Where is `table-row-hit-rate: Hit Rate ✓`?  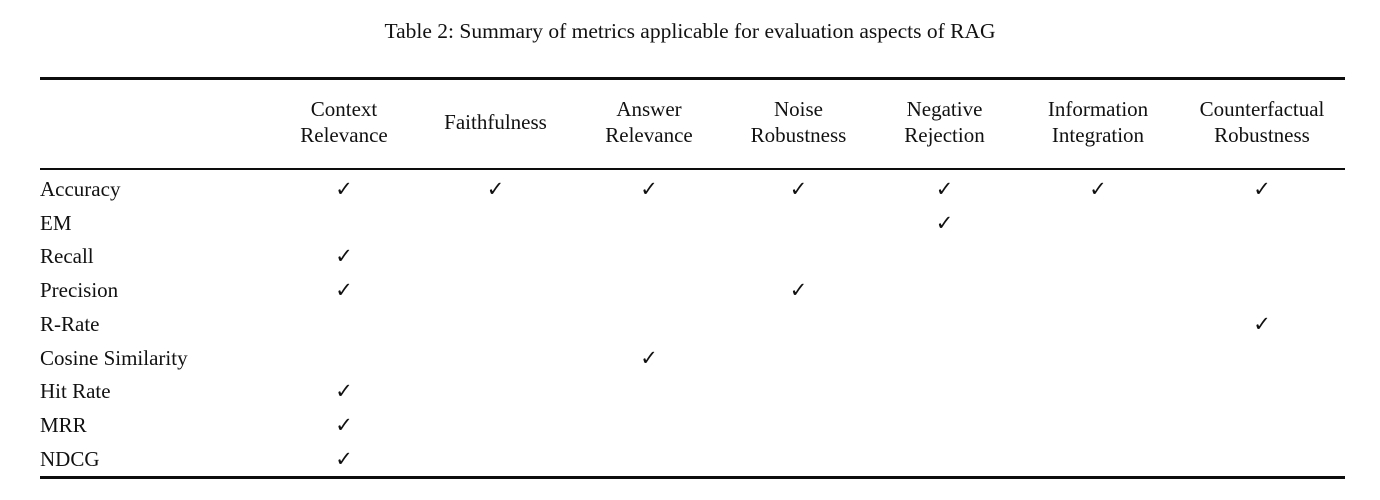 table-row-hit-rate: Hit Rate ✓ is located at coordinates (692, 392).